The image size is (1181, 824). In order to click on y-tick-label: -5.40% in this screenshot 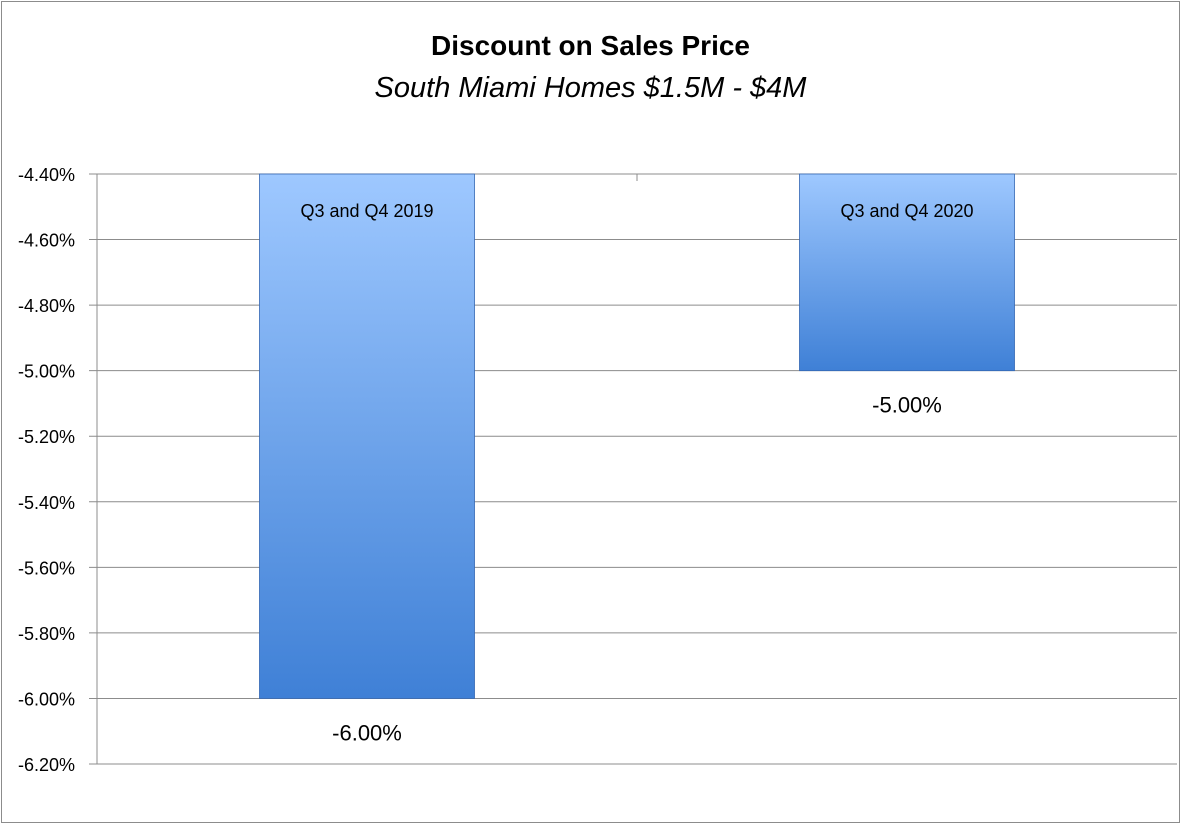, I will do `click(46, 503)`.